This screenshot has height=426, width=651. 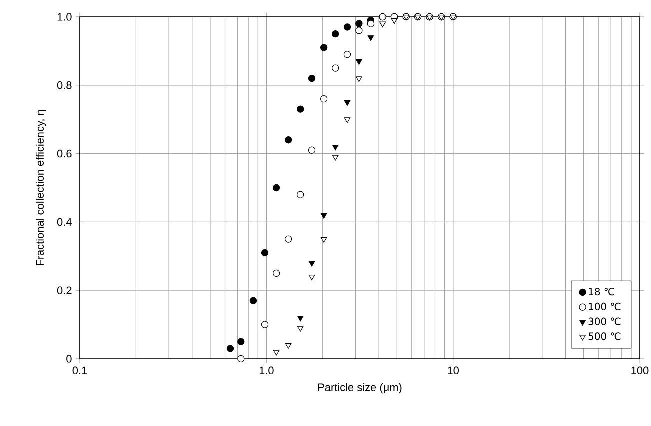 What do you see at coordinates (65, 17) in the screenshot?
I see `y-tick-label: 1.0` at bounding box center [65, 17].